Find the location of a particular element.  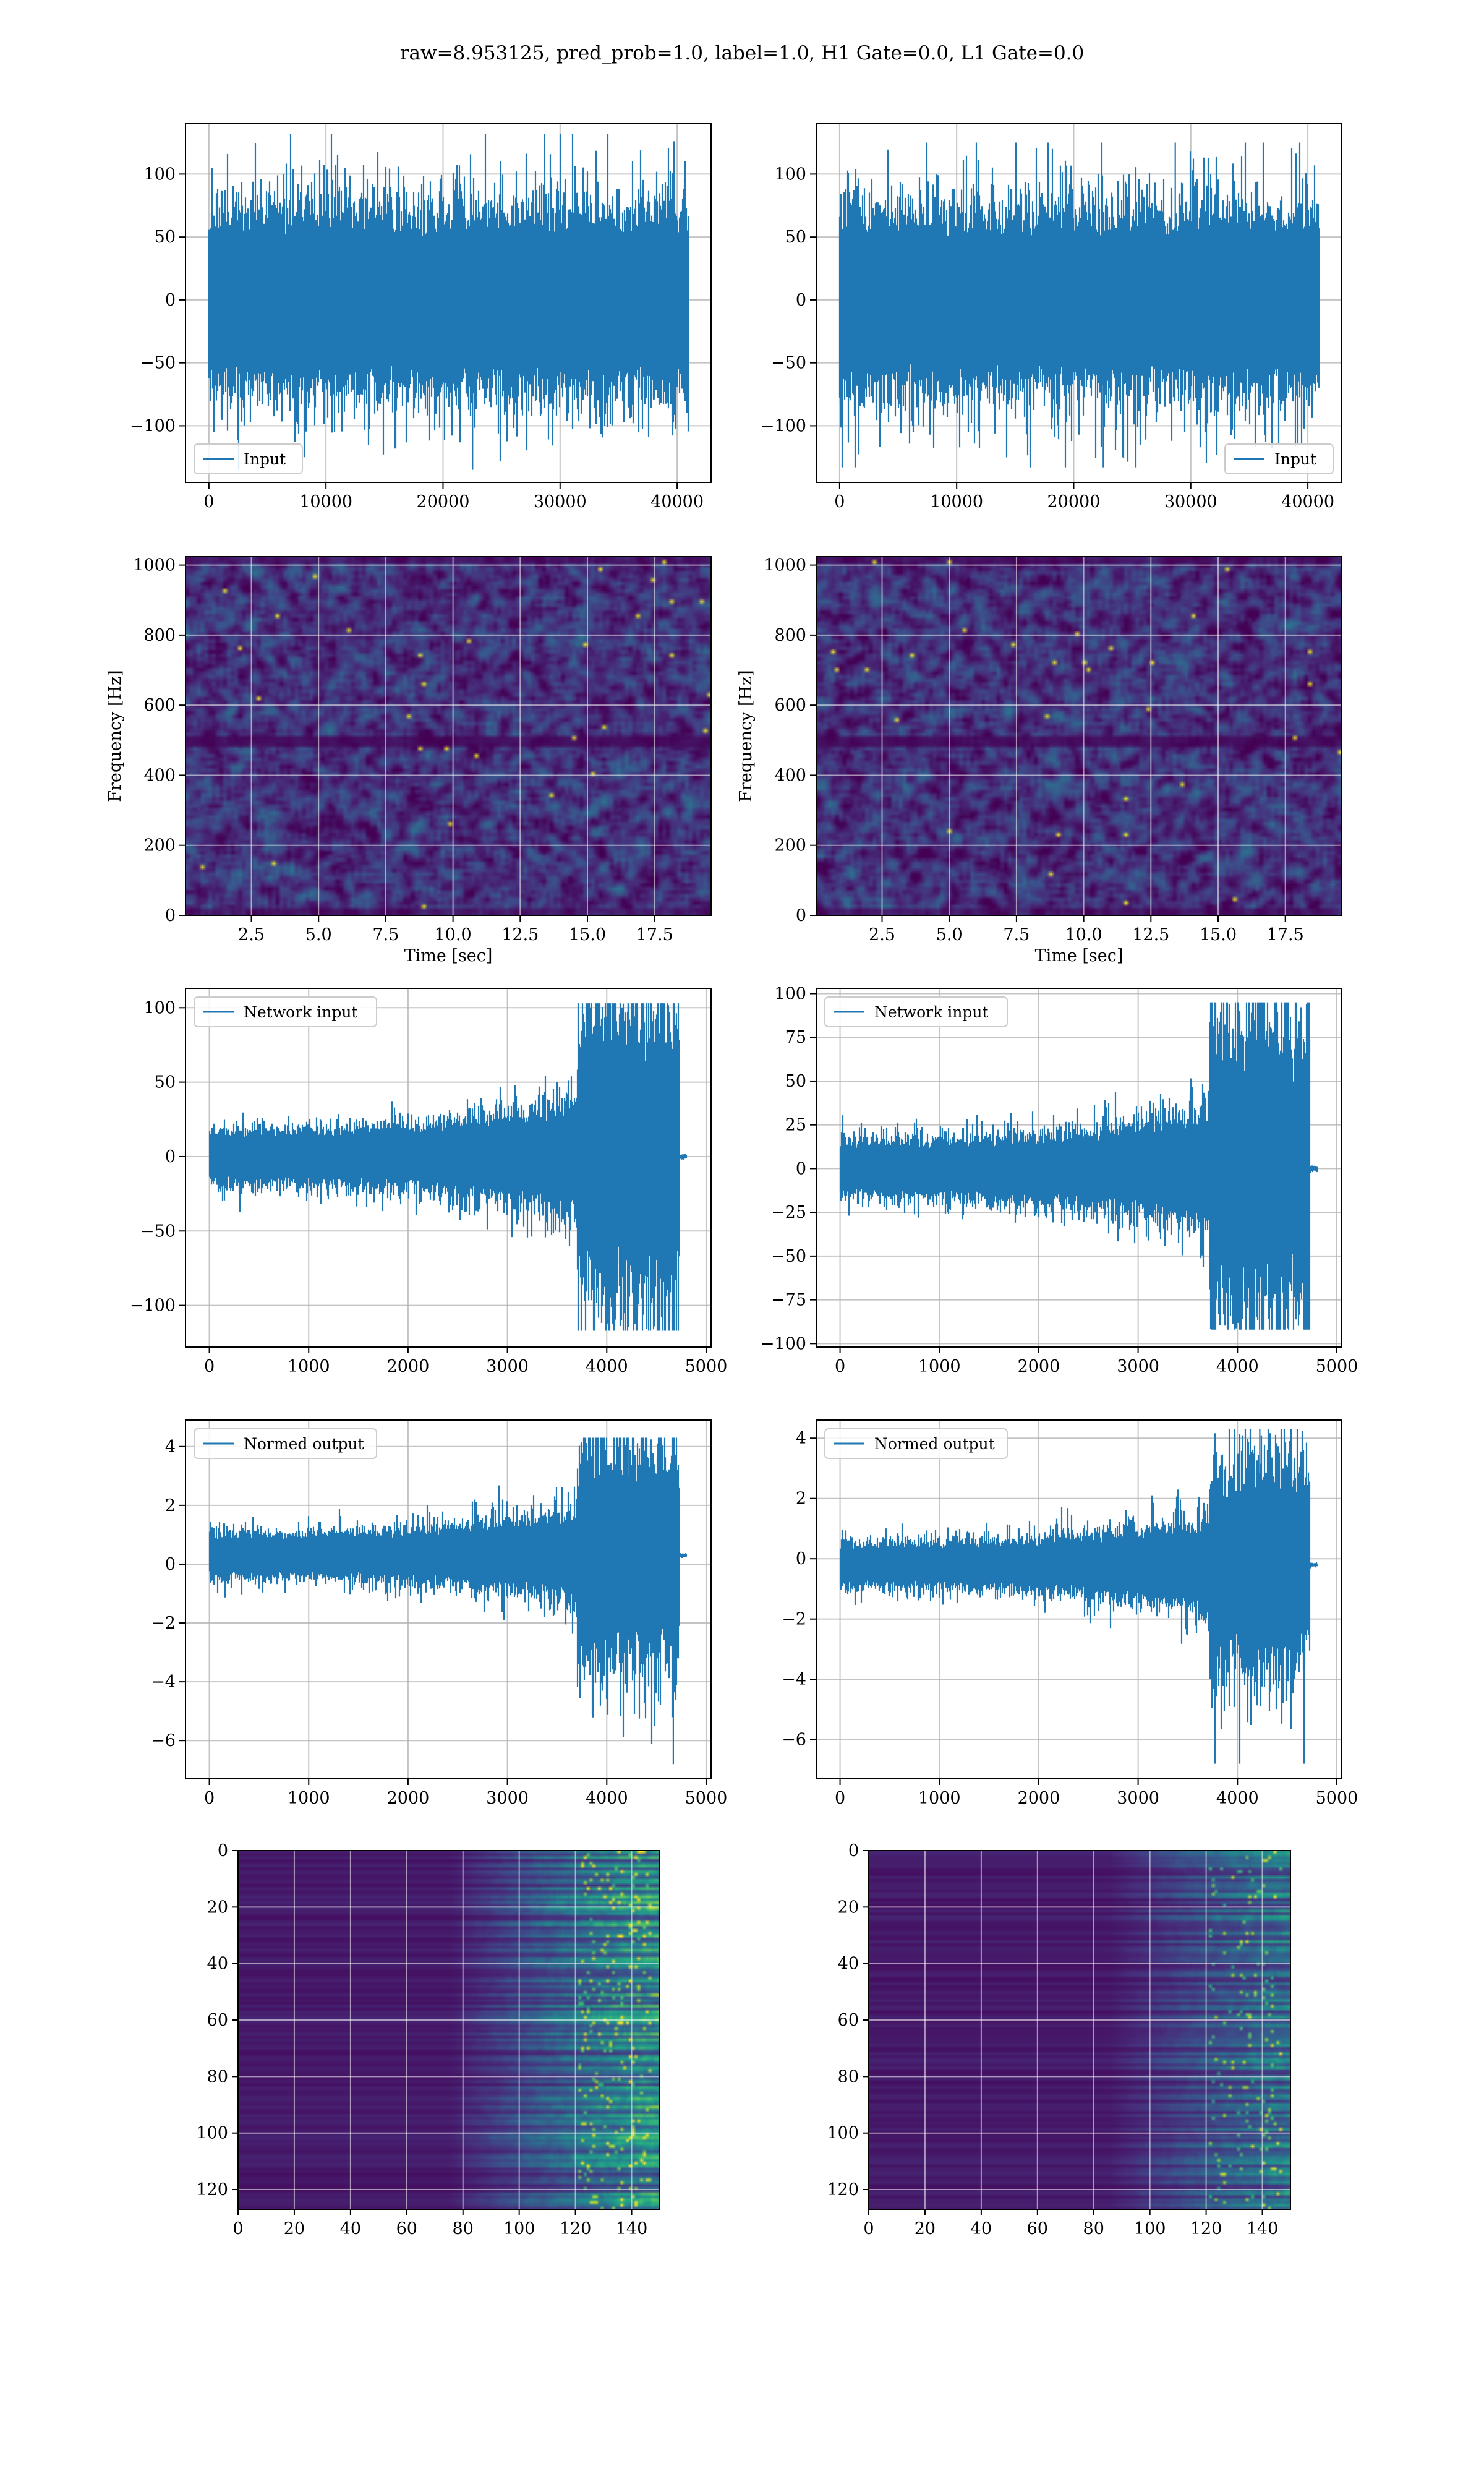

x-tick-label: 10.0 is located at coordinates (1083, 934).